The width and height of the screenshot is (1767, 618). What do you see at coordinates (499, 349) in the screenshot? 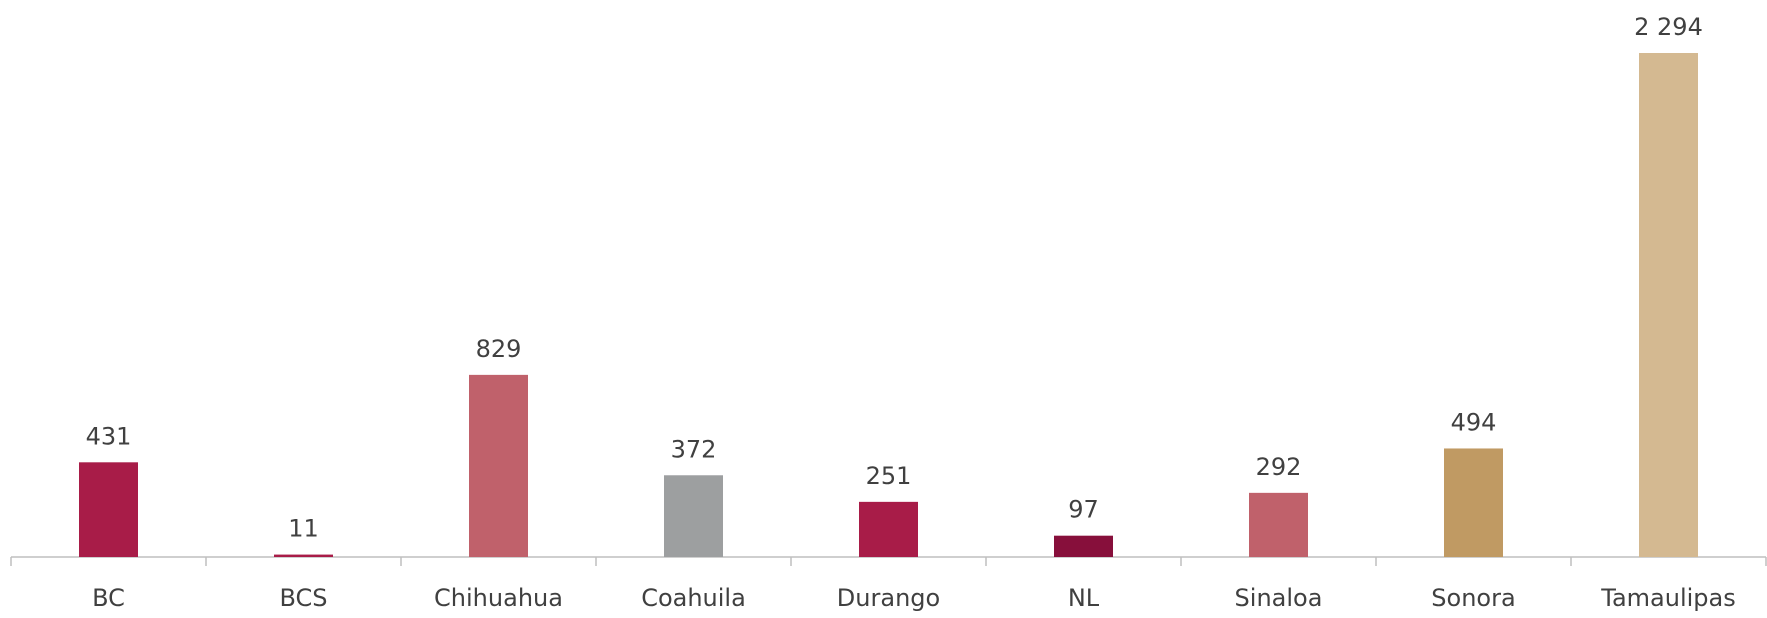
I see `data-label: 829` at bounding box center [499, 349].